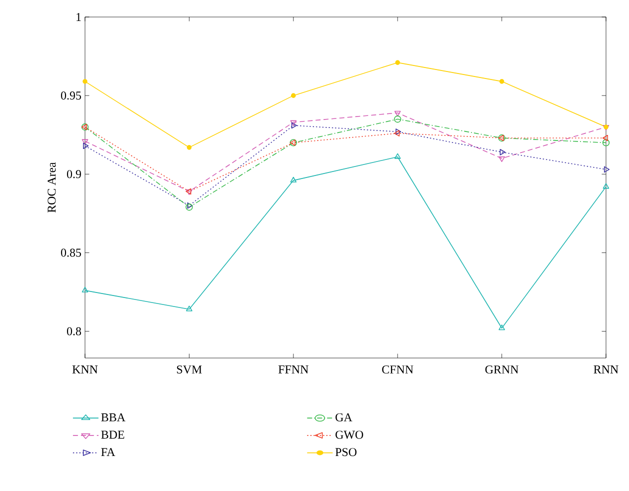 This screenshot has width=629, height=491. Describe the element at coordinates (108, 452) in the screenshot. I see `legend-label: FA` at that location.